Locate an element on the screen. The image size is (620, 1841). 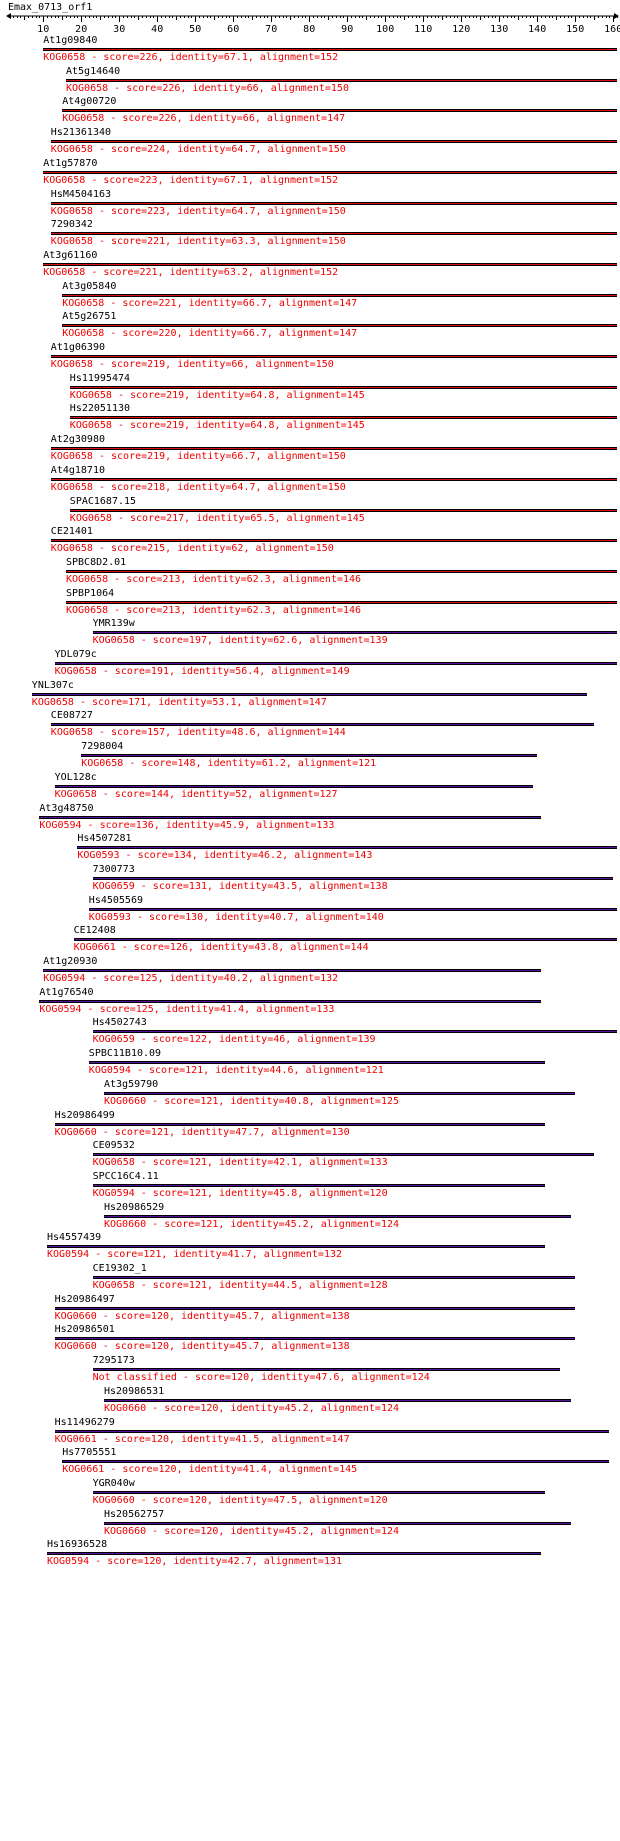
hit-name: YDL079c is located at coordinates (75, 654).